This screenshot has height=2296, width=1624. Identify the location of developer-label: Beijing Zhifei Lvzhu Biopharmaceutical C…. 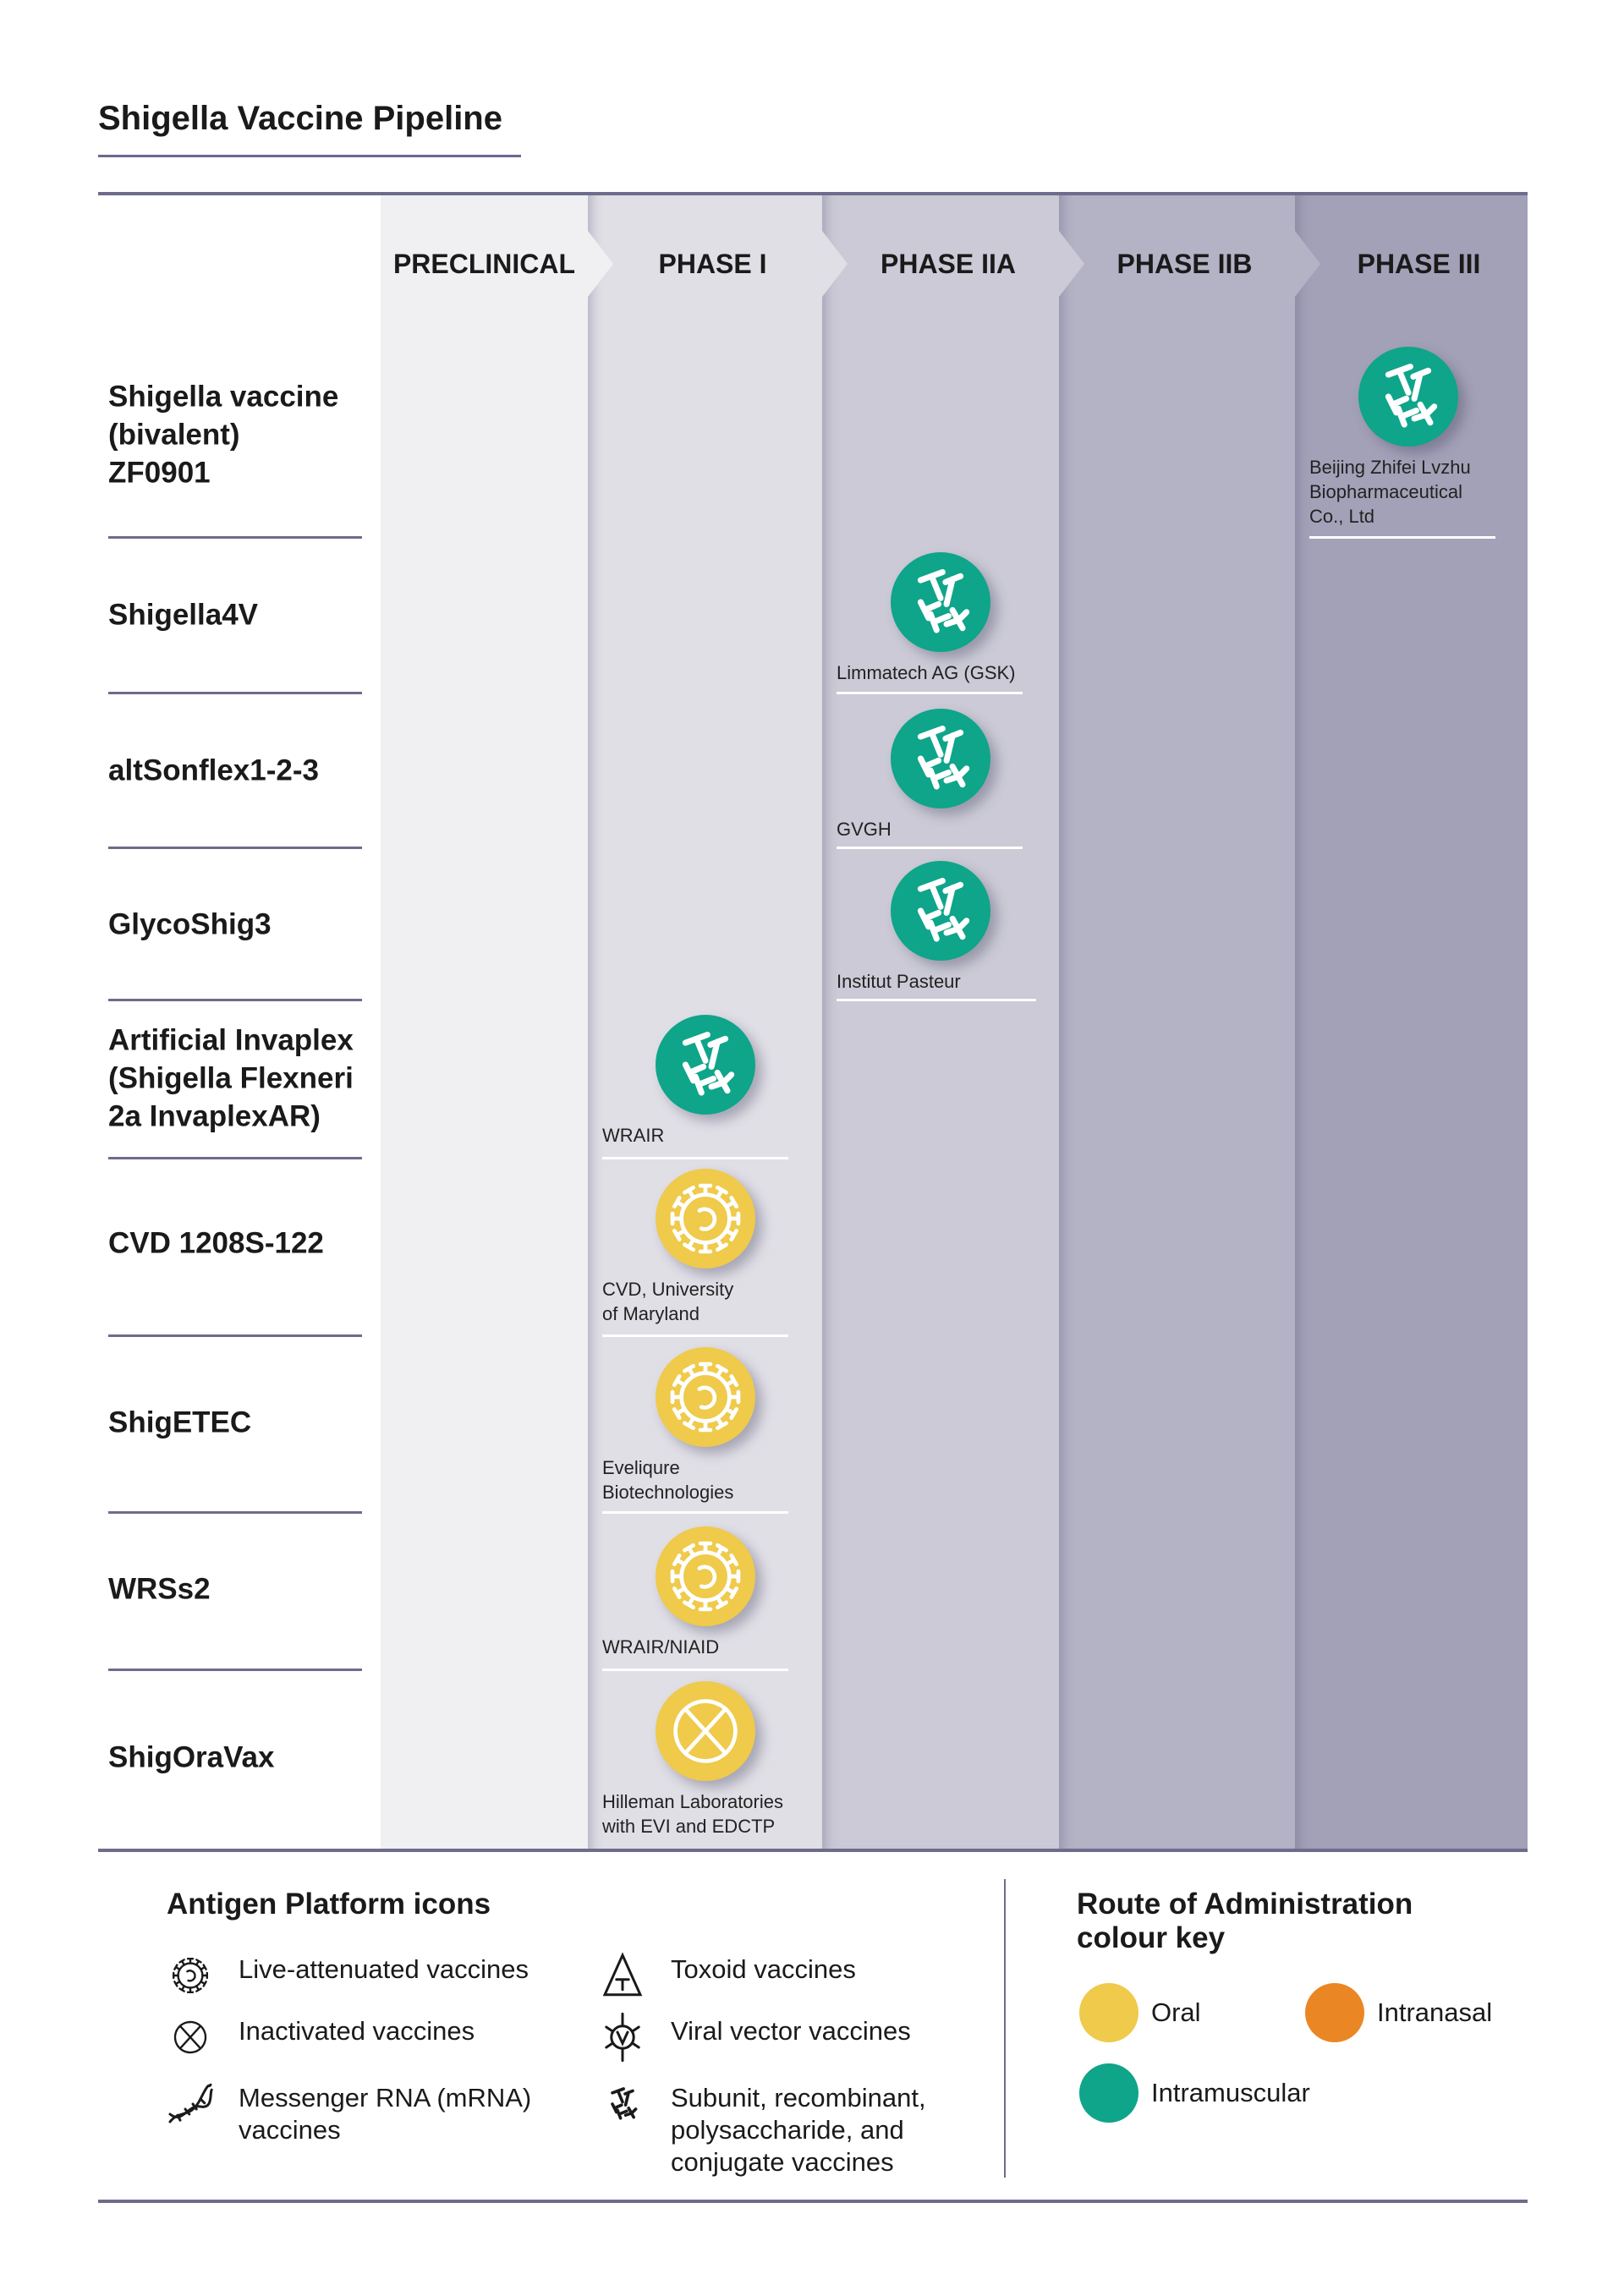
(1390, 492).